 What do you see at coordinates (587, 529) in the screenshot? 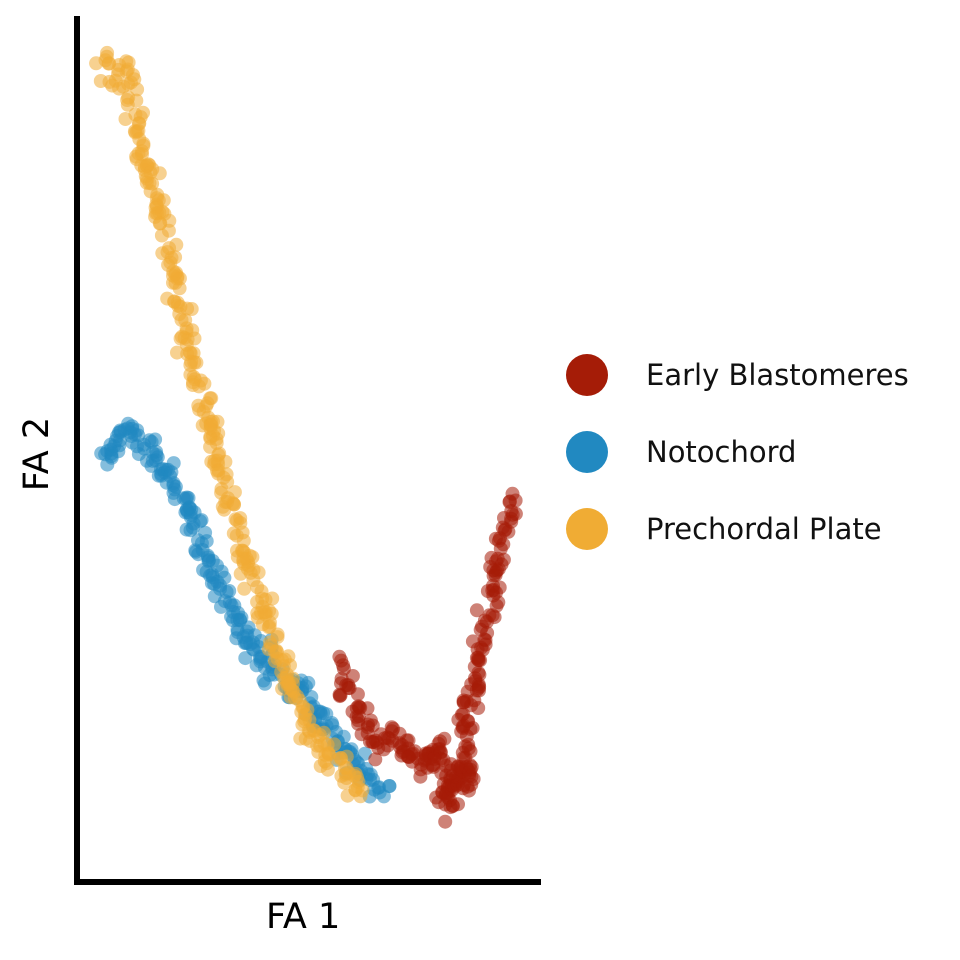
I see `legend-marker-prechordal-plate` at bounding box center [587, 529].